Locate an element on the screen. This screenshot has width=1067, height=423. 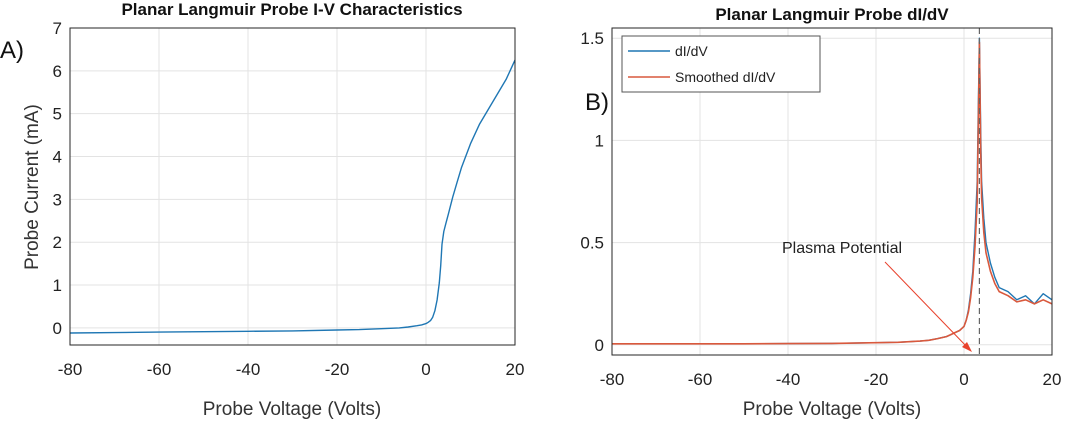
plasma-potential-arrowhead is located at coordinates (967, 347).